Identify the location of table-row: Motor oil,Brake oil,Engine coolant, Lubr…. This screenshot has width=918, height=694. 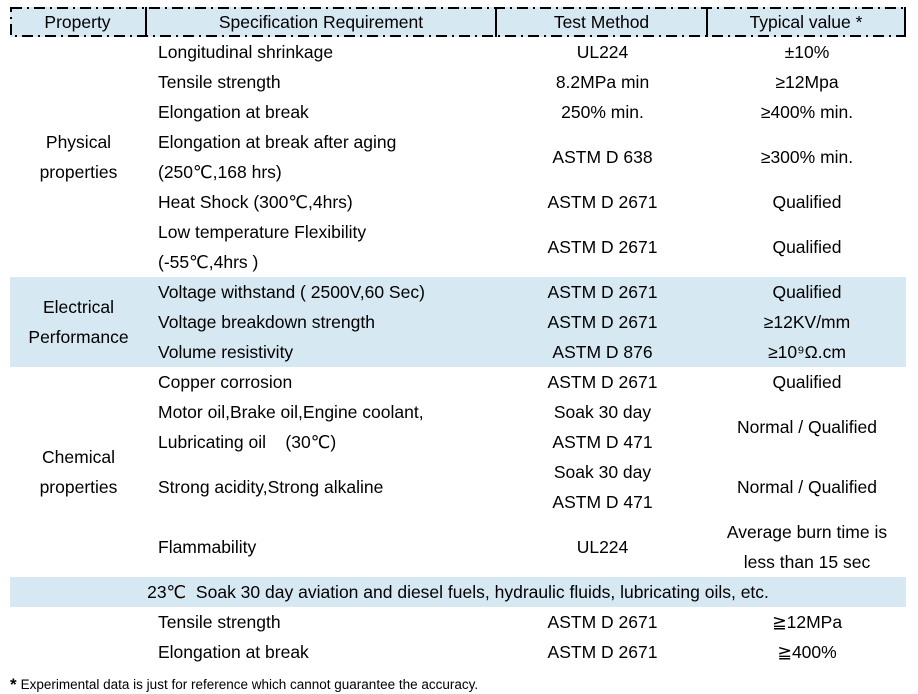
(518, 427).